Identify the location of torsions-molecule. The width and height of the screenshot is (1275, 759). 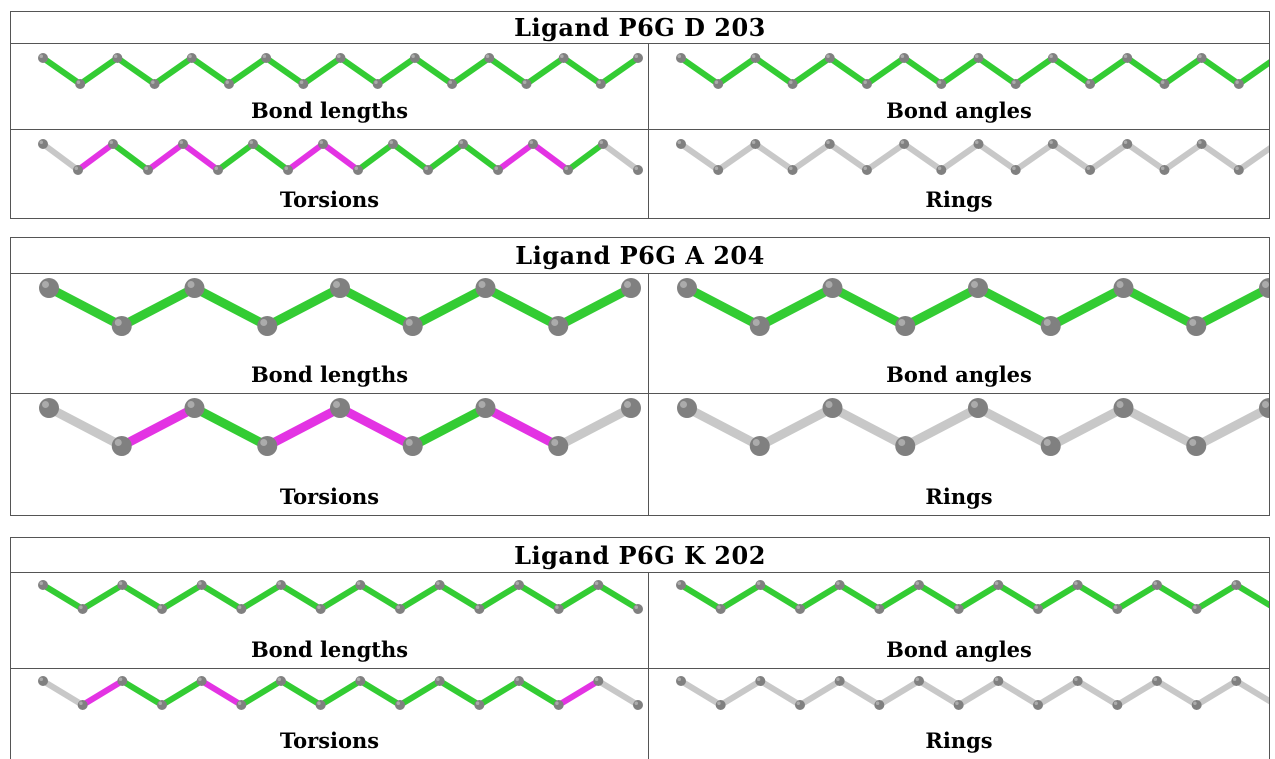
(340, 157).